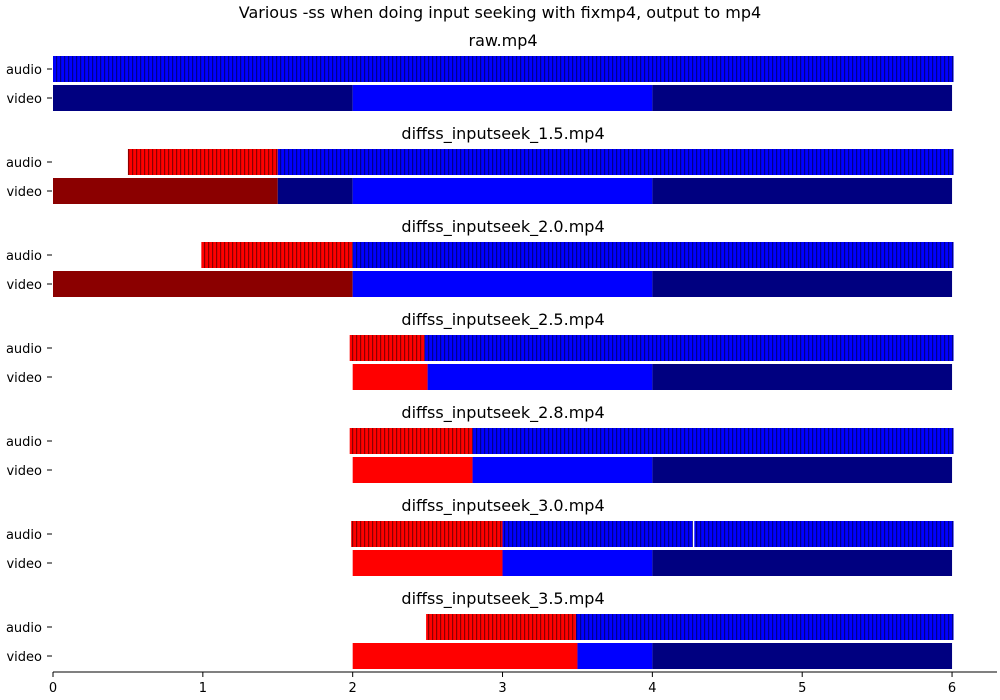 The width and height of the screenshot is (1000, 700). I want to click on x-tick-label: 0, so click(53, 688).